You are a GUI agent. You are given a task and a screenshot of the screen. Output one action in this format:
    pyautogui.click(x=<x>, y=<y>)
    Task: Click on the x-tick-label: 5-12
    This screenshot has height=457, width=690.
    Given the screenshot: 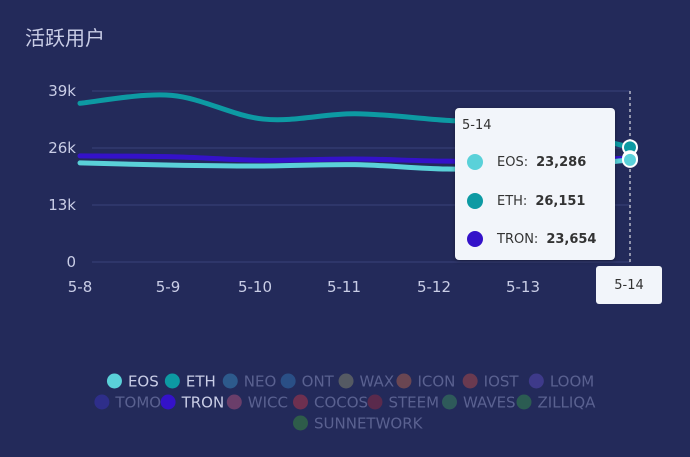 What is the action you would take?
    pyautogui.click(x=434, y=287)
    